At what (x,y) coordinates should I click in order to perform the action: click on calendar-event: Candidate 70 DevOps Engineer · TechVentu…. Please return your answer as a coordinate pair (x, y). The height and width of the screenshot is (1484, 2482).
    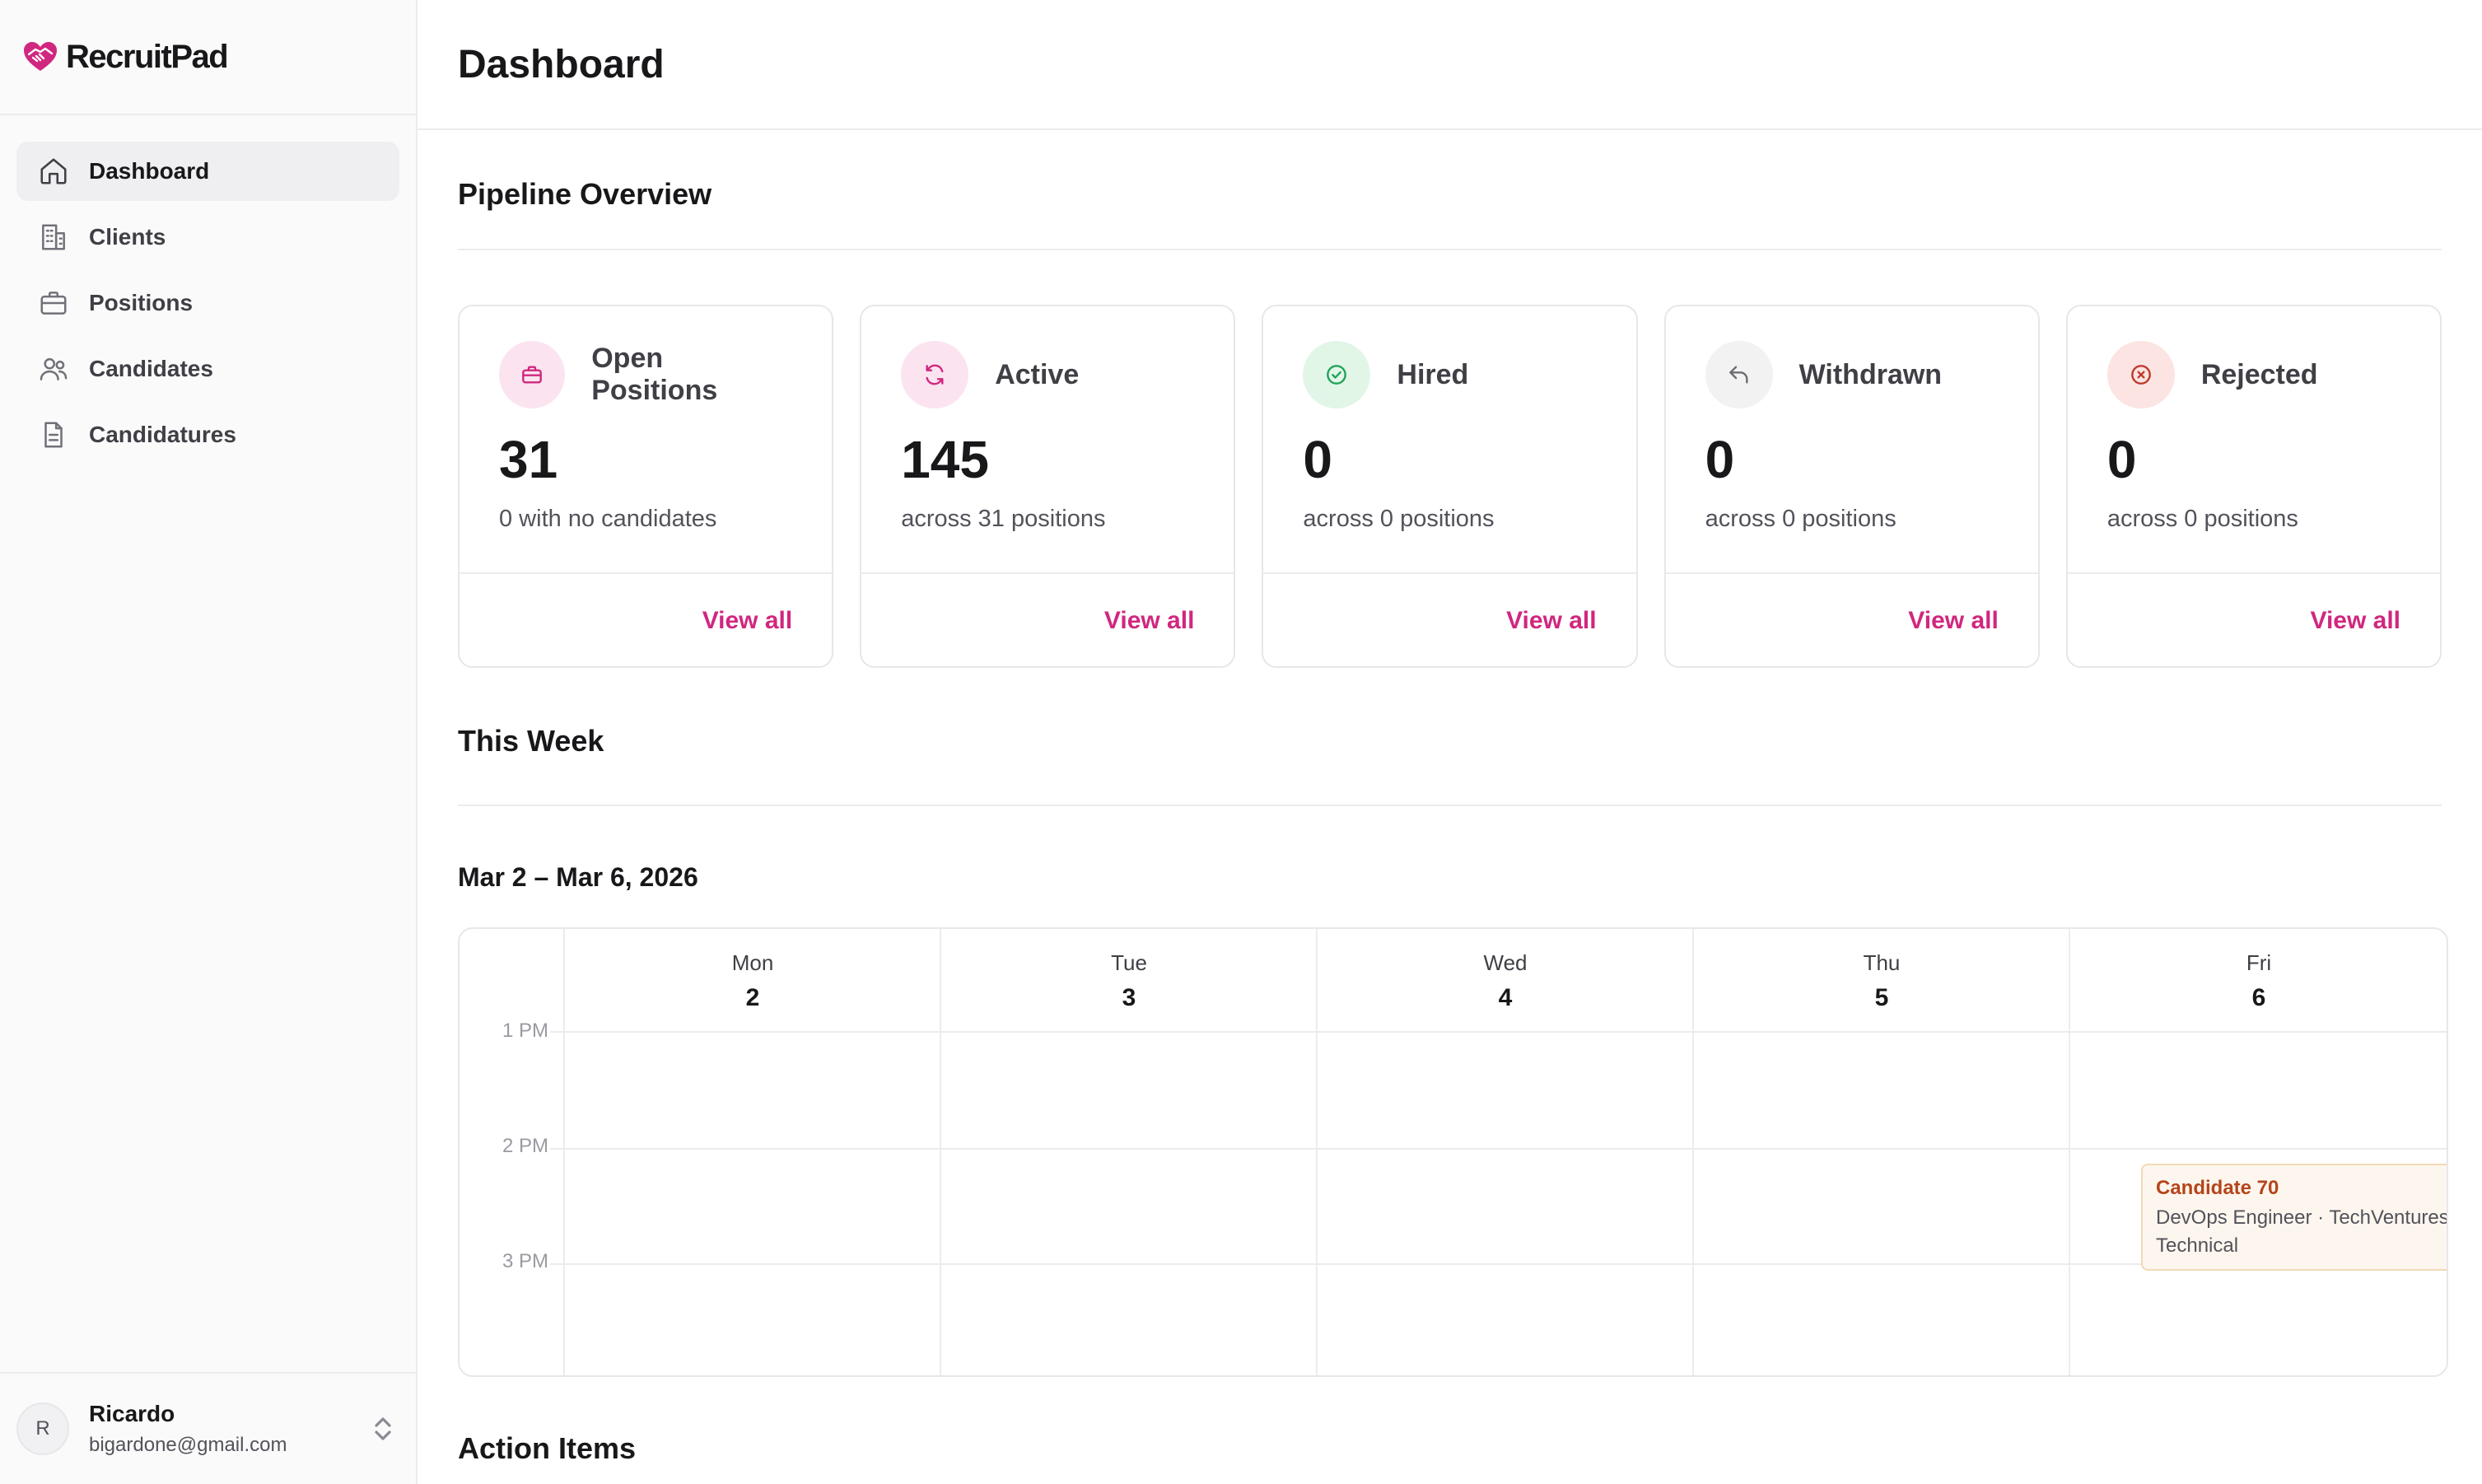
    Looking at the image, I should click on (2294, 1217).